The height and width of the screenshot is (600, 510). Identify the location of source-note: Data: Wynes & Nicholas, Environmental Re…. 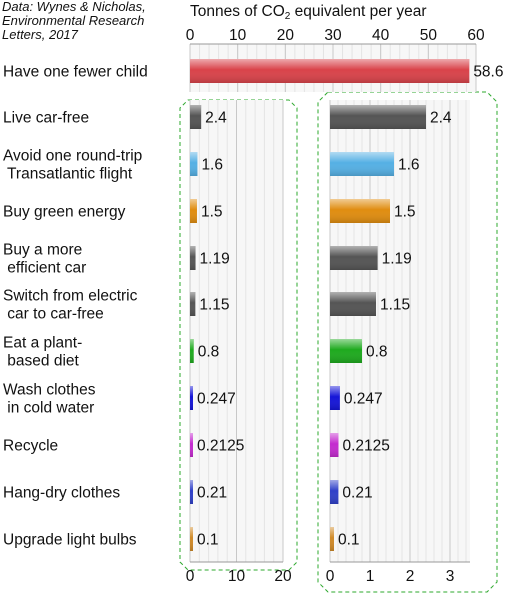
(92, 21).